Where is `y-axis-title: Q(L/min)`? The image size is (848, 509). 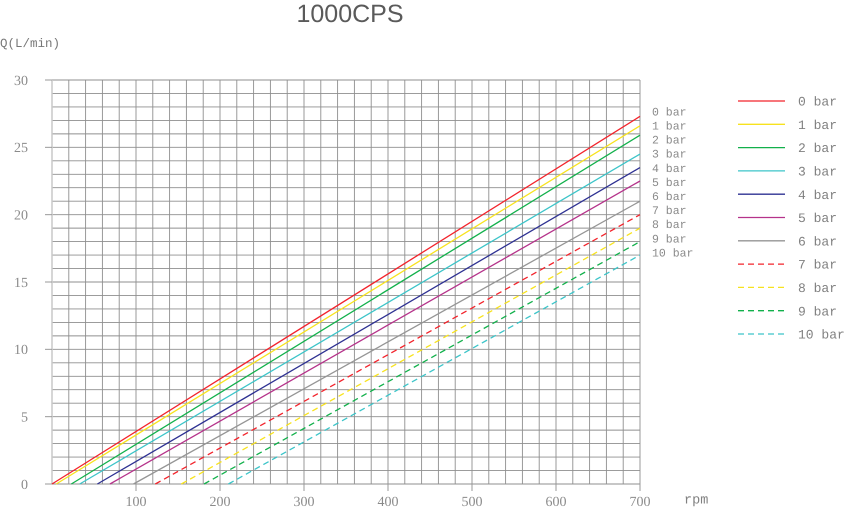
y-axis-title: Q(L/min) is located at coordinates (30, 44).